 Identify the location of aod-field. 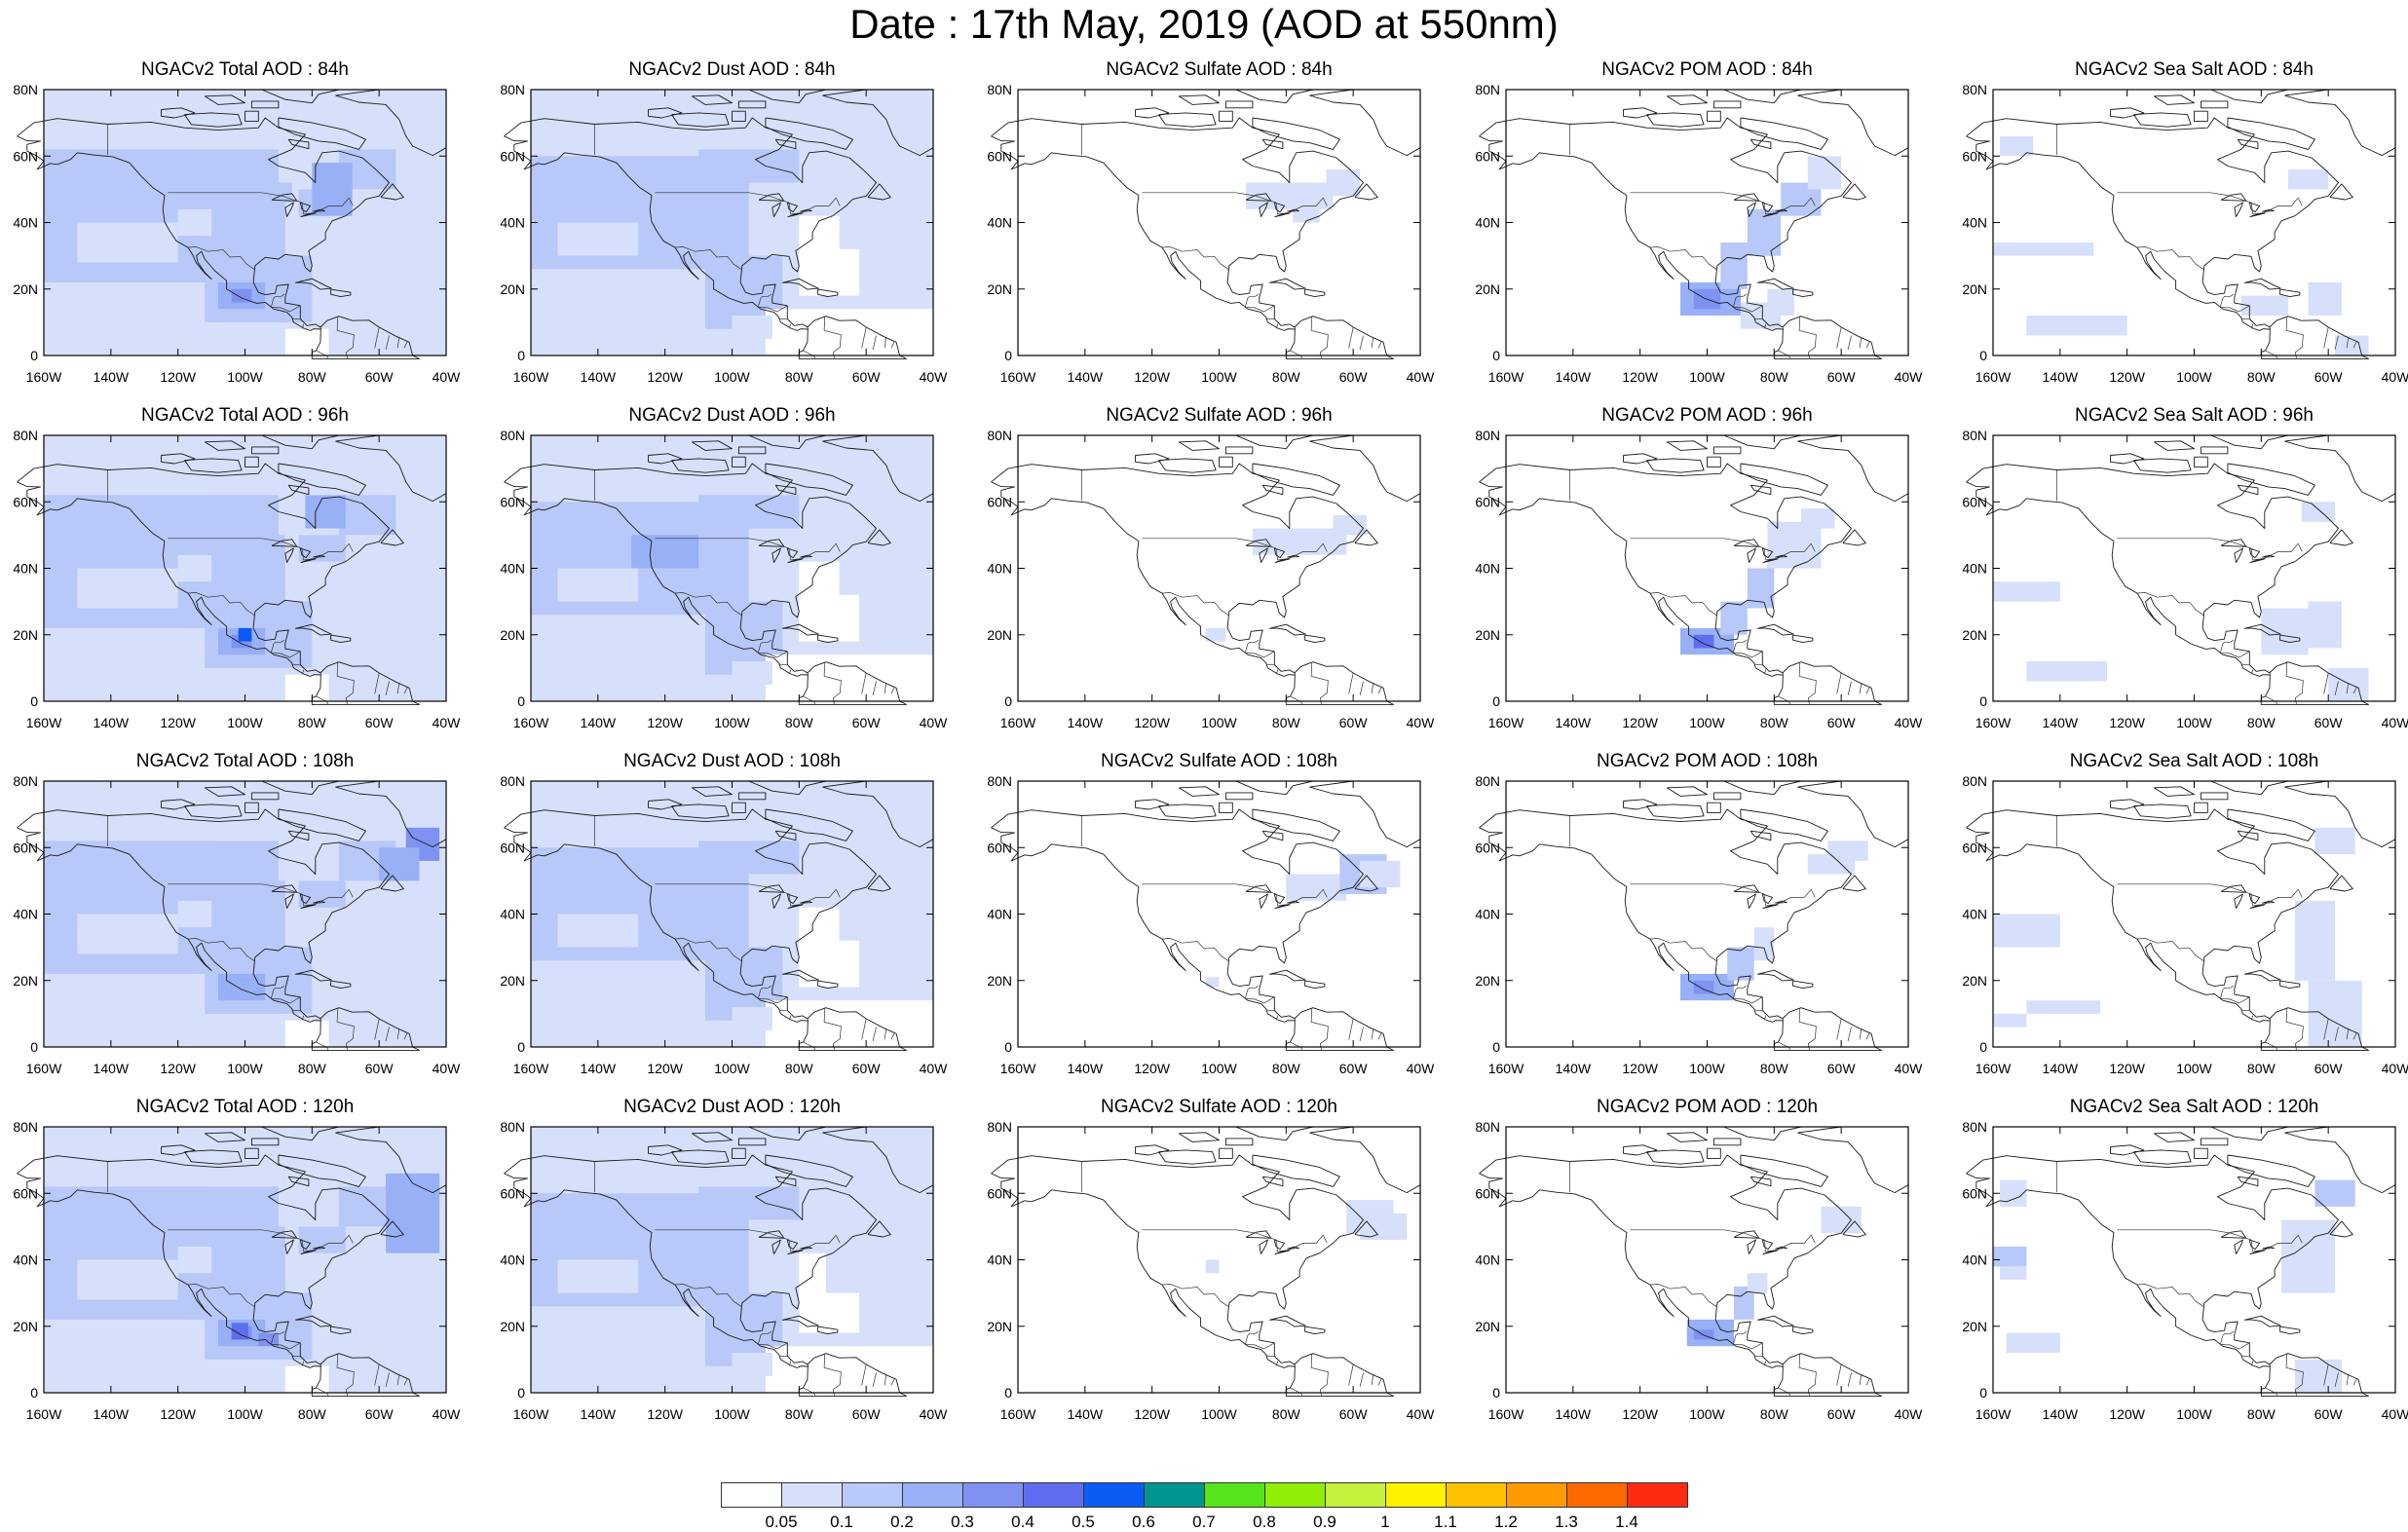
(2181, 601).